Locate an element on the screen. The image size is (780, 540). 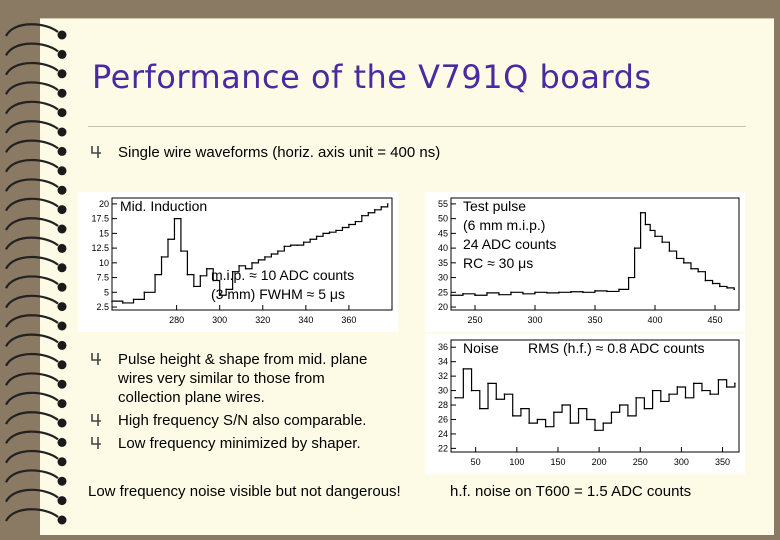
x-tick-label: 320 is located at coordinates (262, 320).